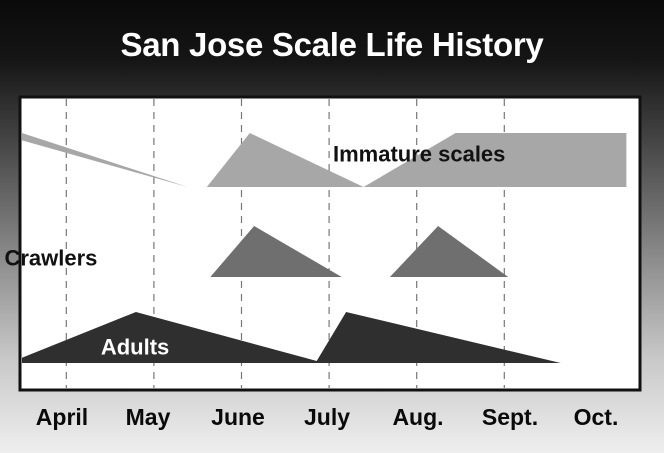  I want to click on x-axis-labels: April May June July Aug. Sept. Oct., so click(327, 417).